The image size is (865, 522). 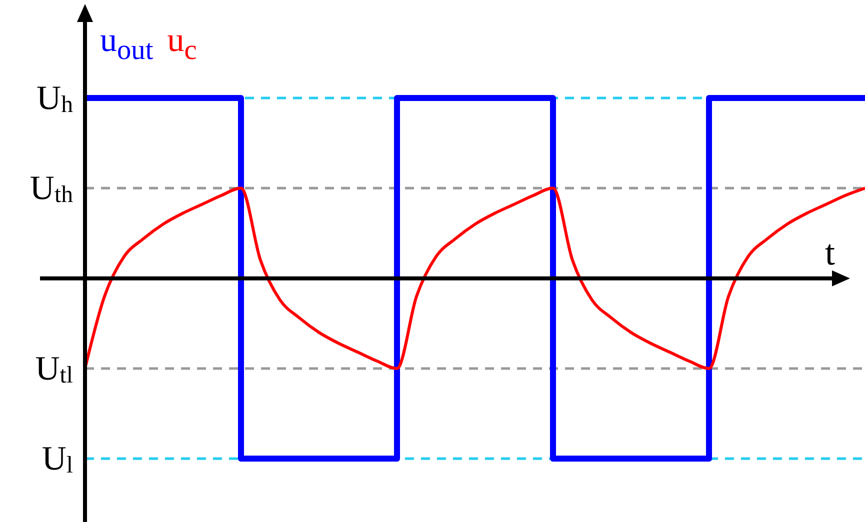 What do you see at coordinates (127, 44) in the screenshot?
I see `series-label: u$_{out}$` at bounding box center [127, 44].